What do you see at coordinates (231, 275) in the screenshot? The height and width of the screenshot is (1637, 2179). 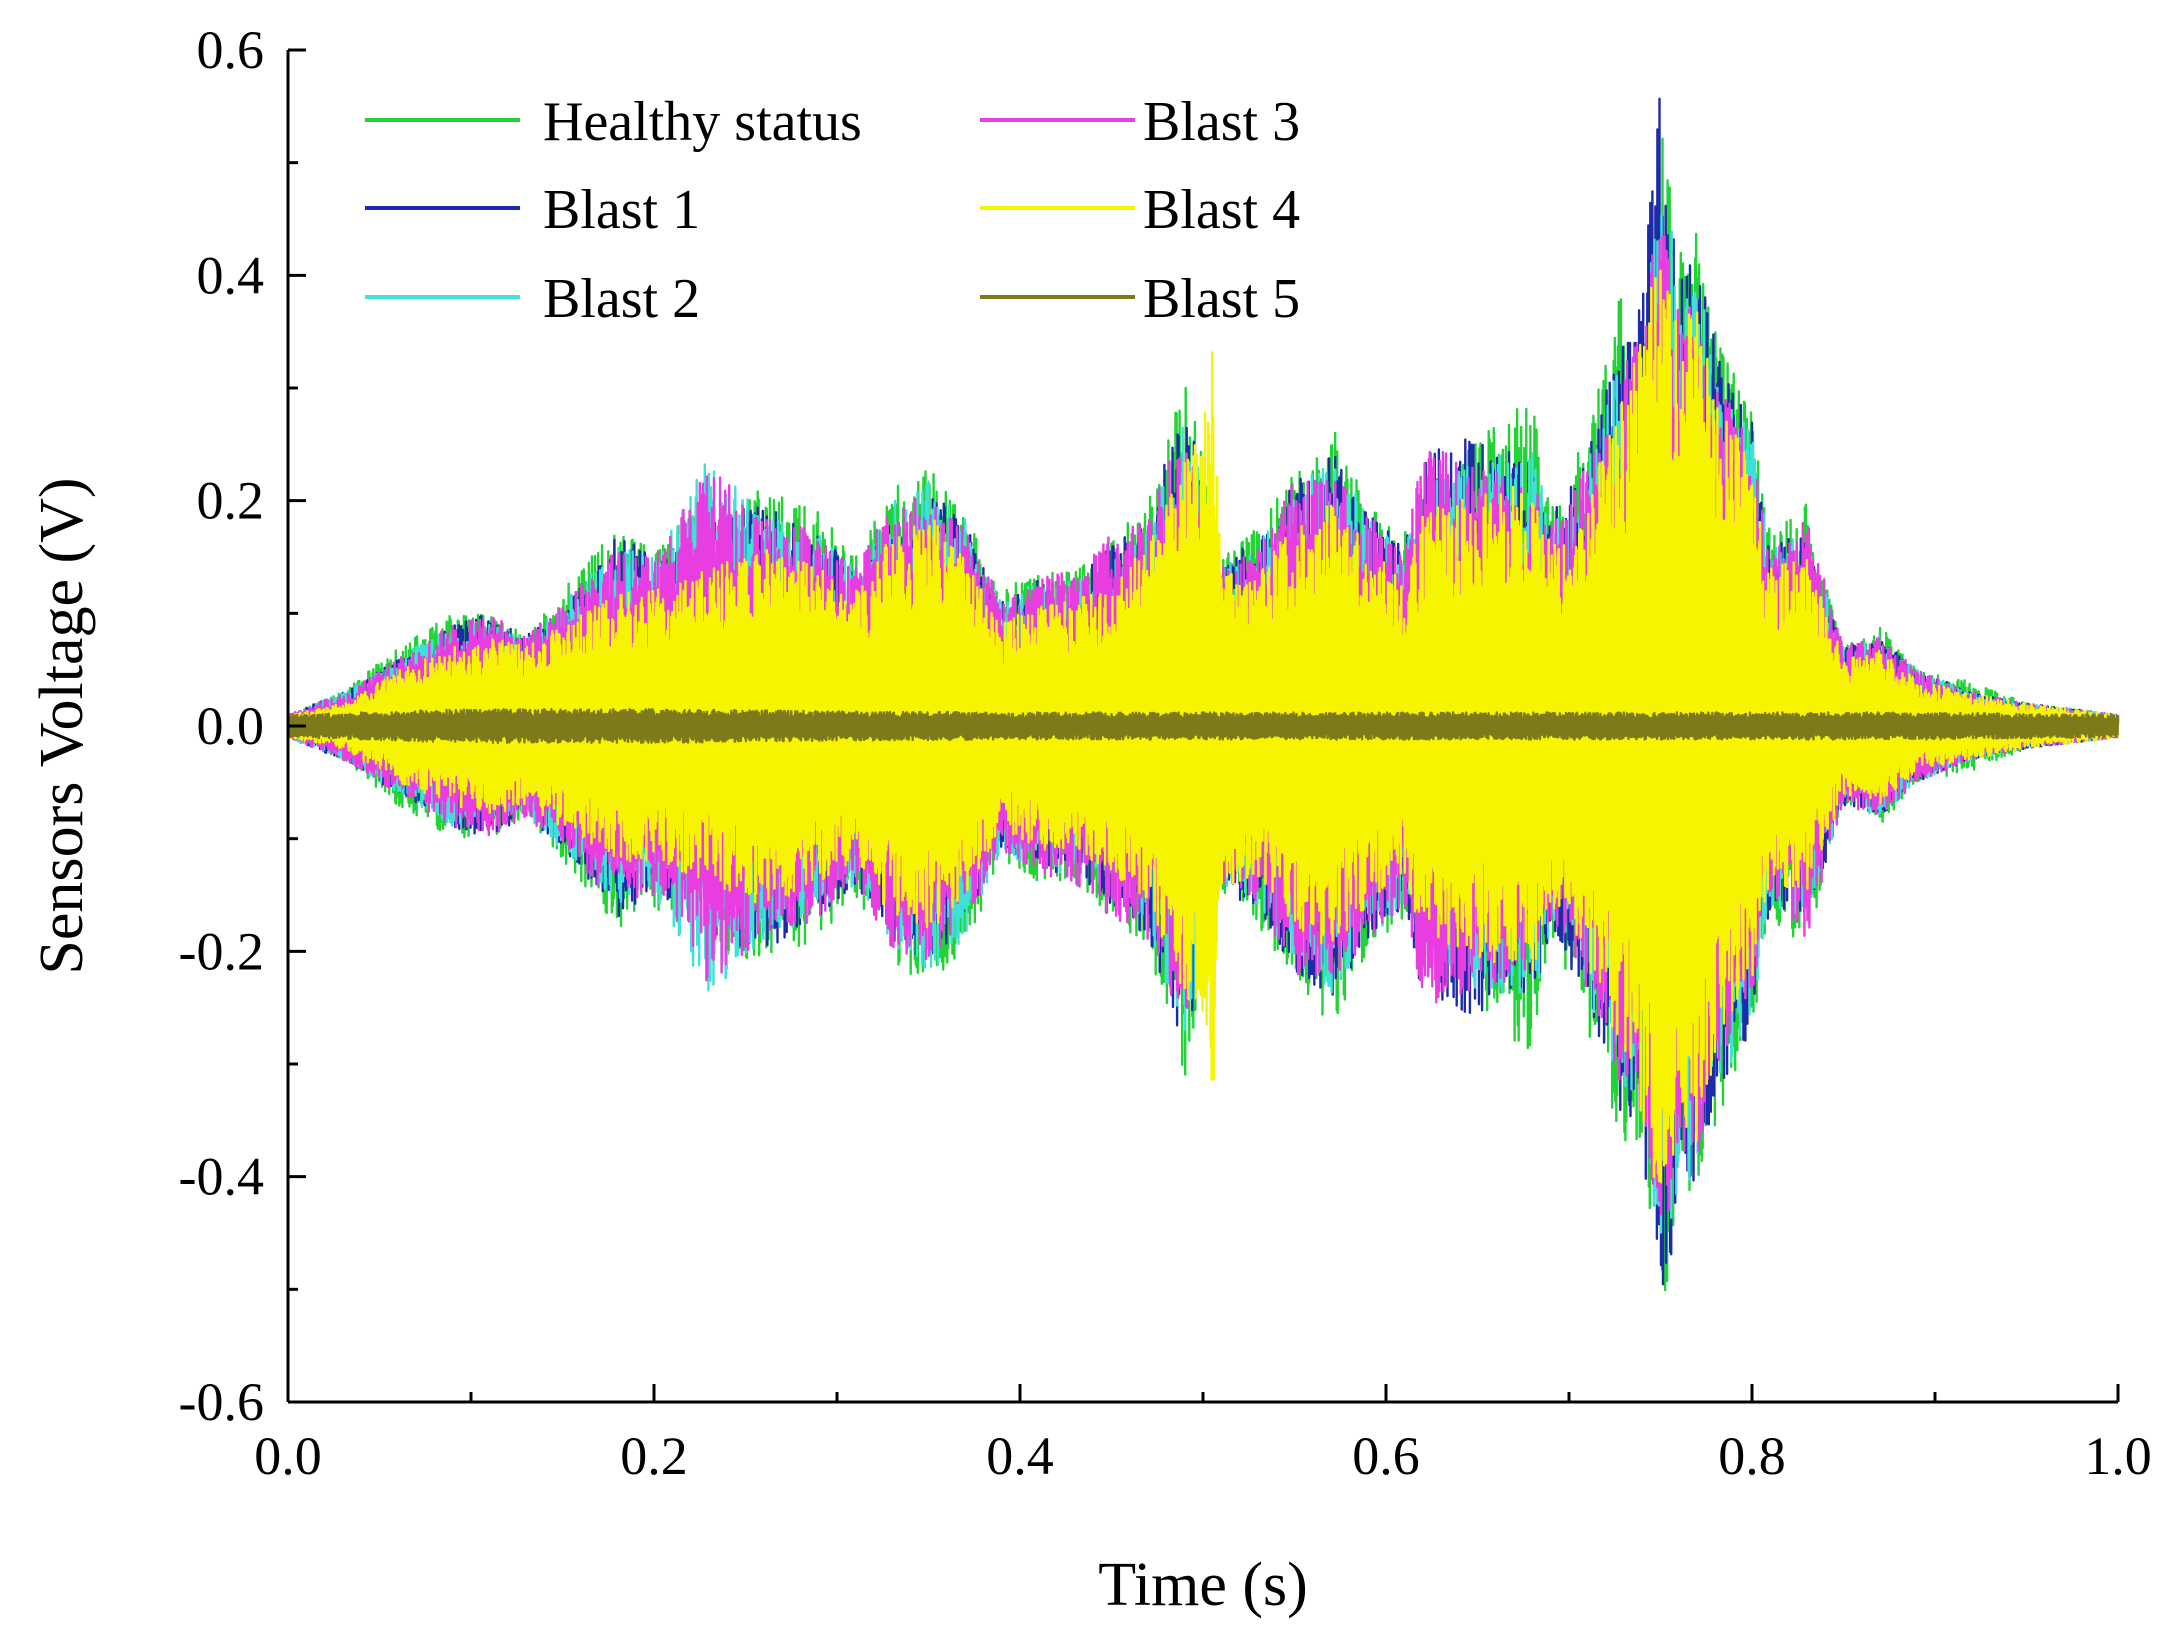 I see `y-tick-label: 0.4` at bounding box center [231, 275].